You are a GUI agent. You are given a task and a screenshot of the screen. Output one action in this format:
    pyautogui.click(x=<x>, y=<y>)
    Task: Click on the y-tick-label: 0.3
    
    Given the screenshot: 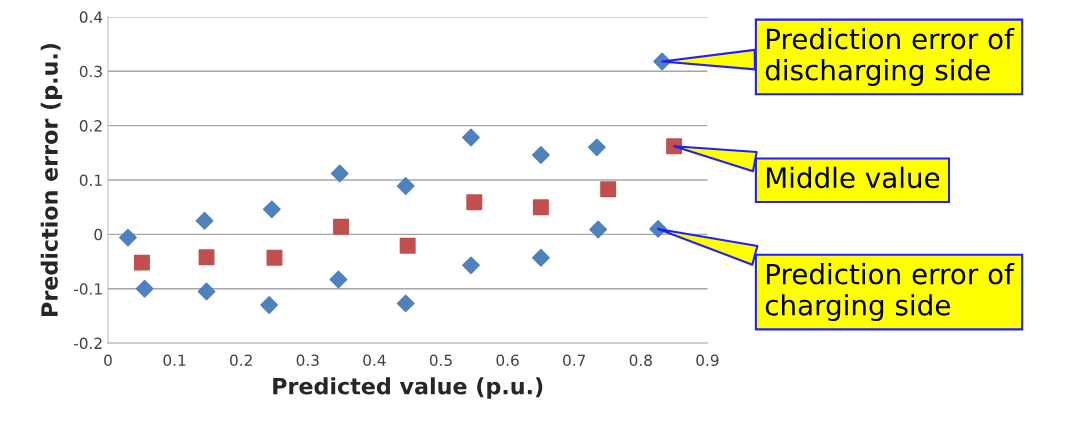 What is the action you would take?
    pyautogui.click(x=90, y=71)
    